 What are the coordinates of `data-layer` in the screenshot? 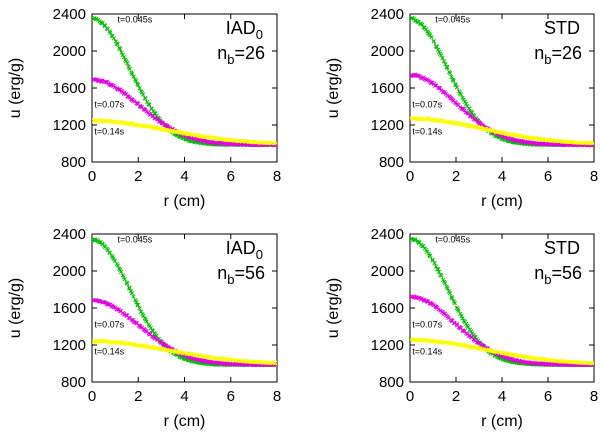 It's located at (184, 81).